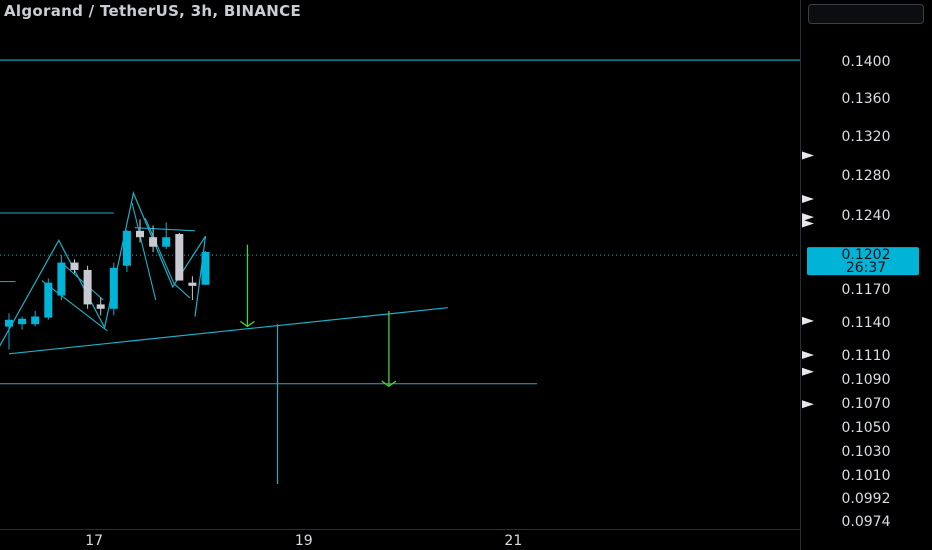 The image size is (932, 550). Describe the element at coordinates (866, 476) in the screenshot. I see `price-tick-label: 0.1010` at that location.